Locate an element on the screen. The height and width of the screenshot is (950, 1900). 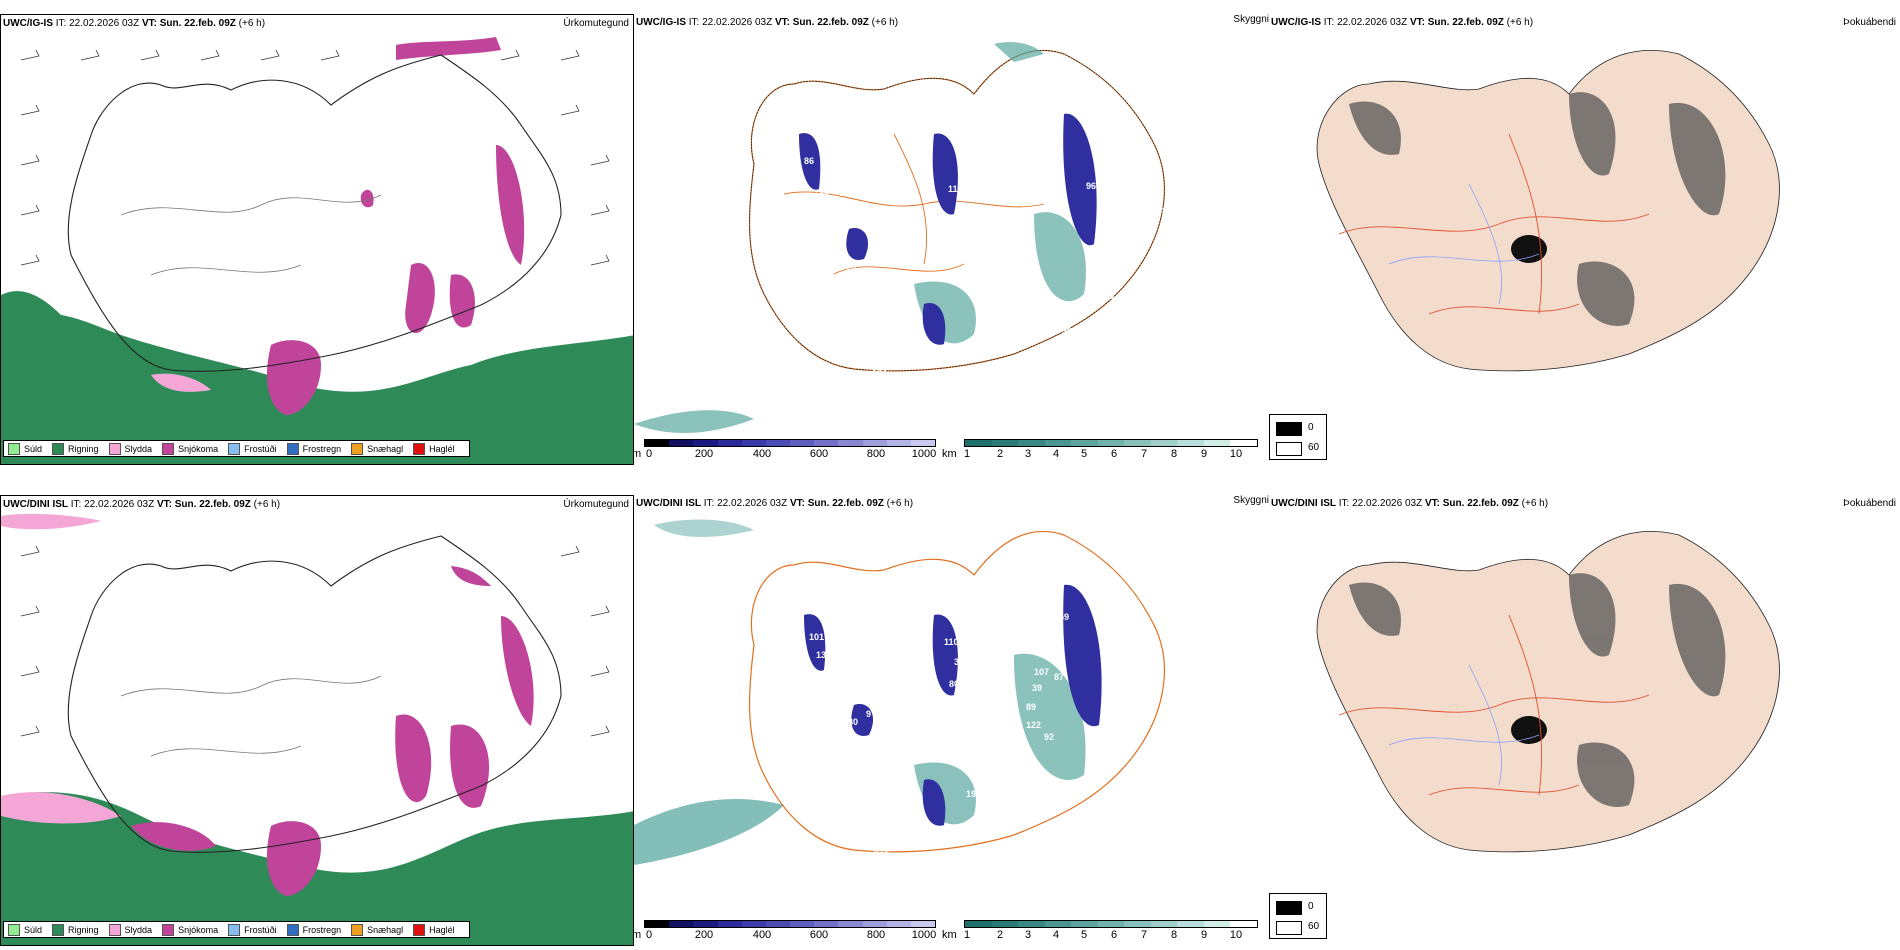
ceiling-unit: m is located at coordinates (638, 454).